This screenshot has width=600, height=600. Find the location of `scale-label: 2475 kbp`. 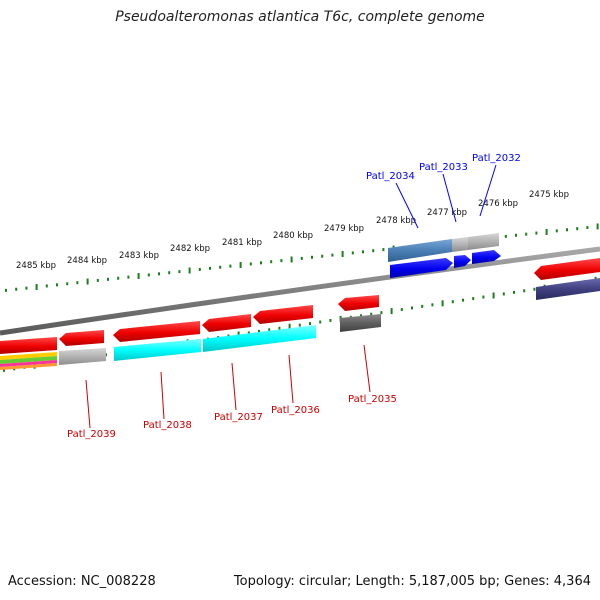

scale-label: 2475 kbp is located at coordinates (549, 195).